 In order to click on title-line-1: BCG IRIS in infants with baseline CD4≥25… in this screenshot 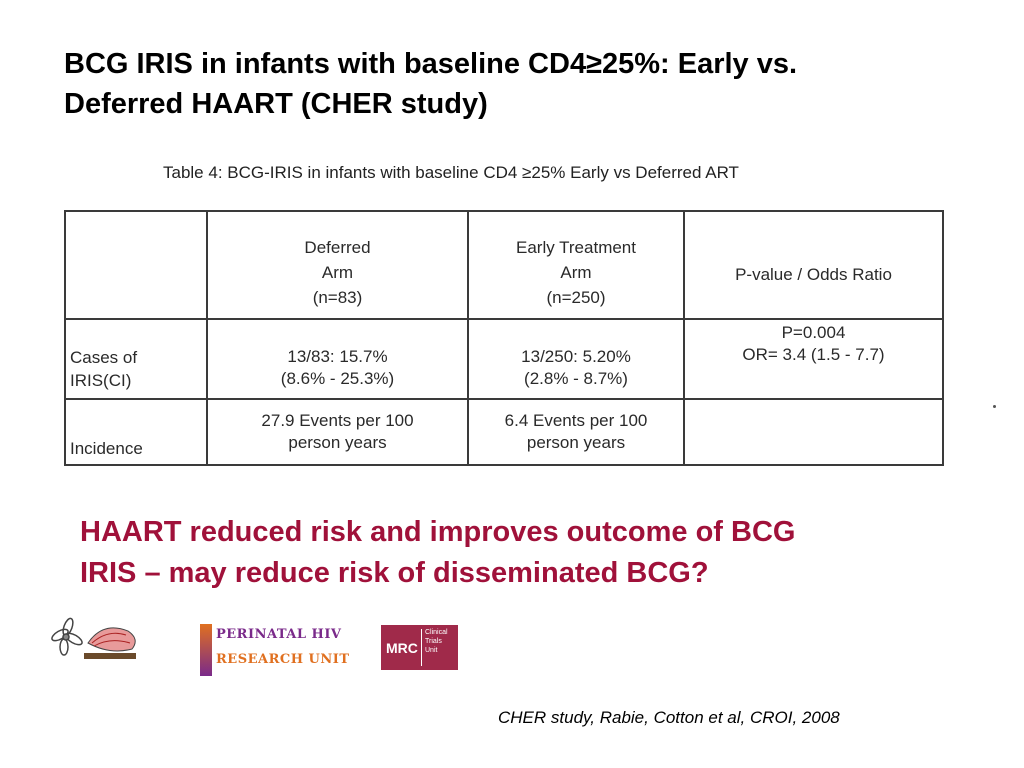, I will do `click(431, 64)`.